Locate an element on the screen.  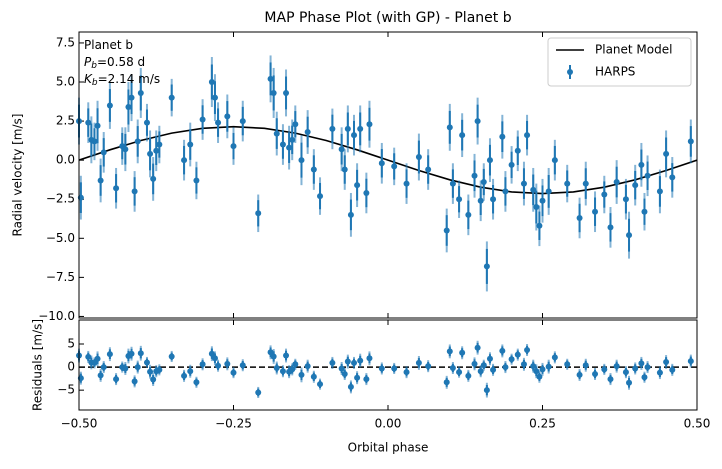
annotation-text: =0.58 d is located at coordinates (121, 62).